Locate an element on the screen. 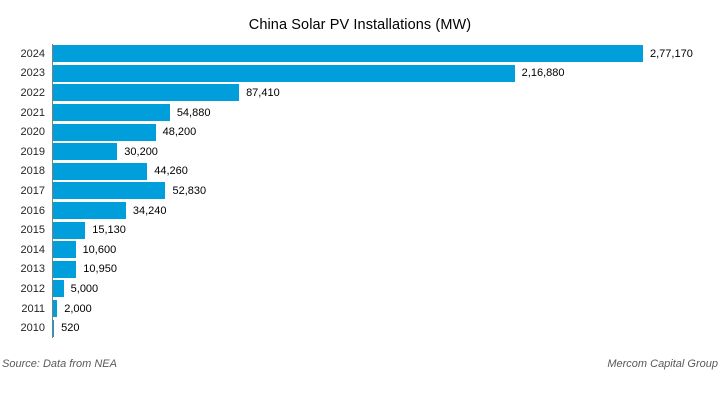 The image size is (720, 402). chart-title: China Solar PV Installations (MW) is located at coordinates (360, 25).